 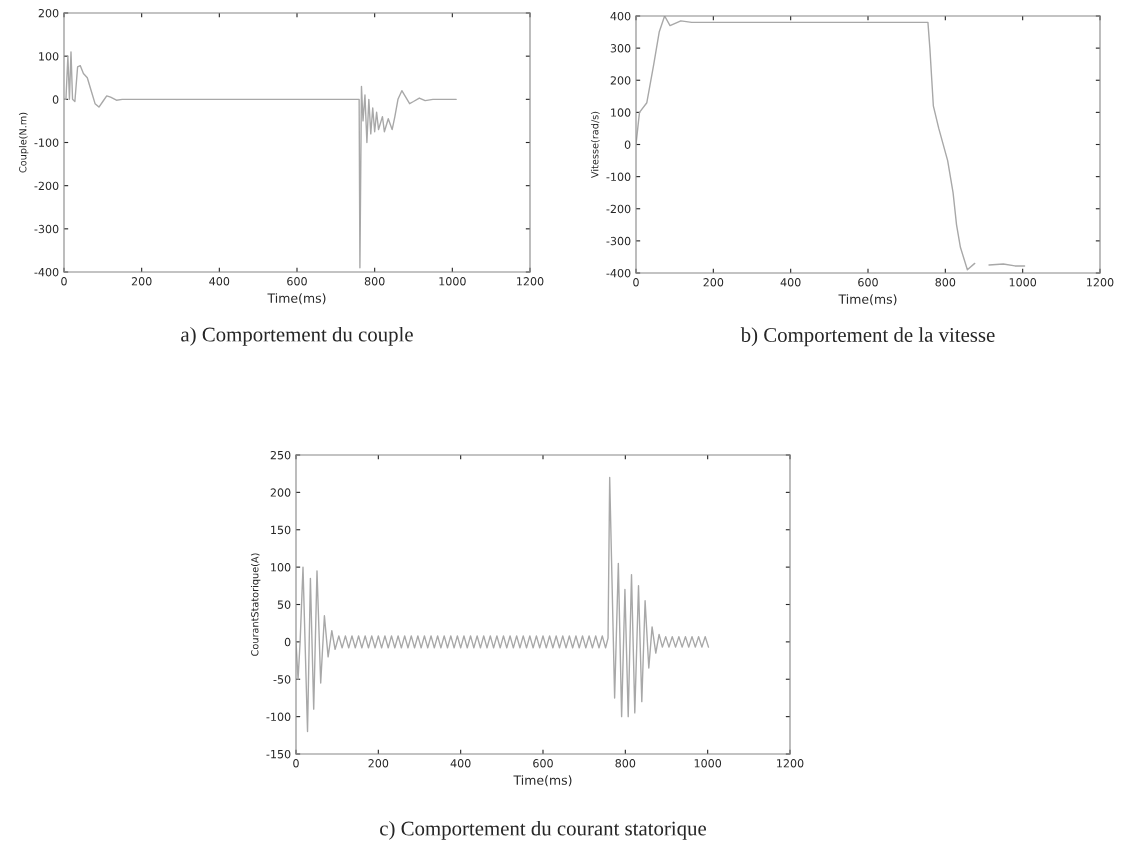 What do you see at coordinates (281, 530) in the screenshot?
I see `y-tick-label: 150` at bounding box center [281, 530].